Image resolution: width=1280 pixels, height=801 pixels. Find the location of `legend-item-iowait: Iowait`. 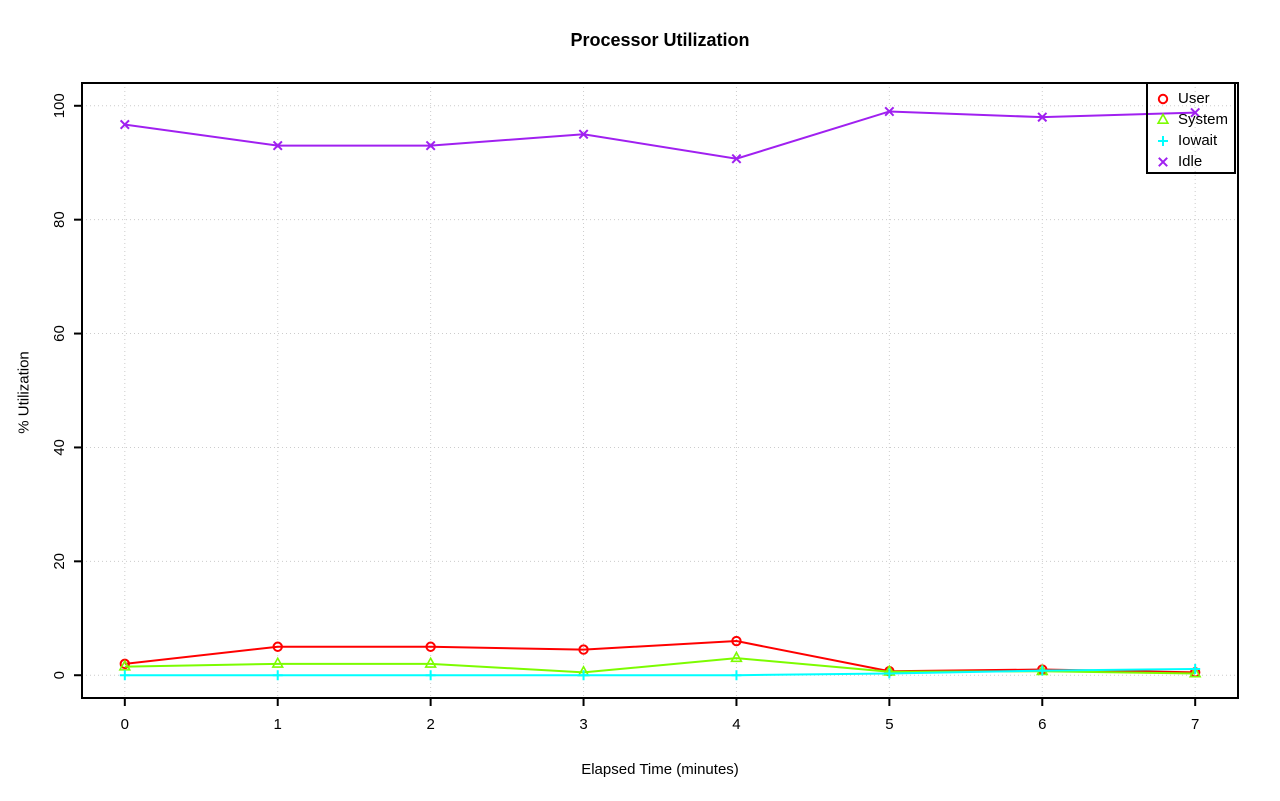

legend-item-iowait: Iowait is located at coordinates (1194, 140).